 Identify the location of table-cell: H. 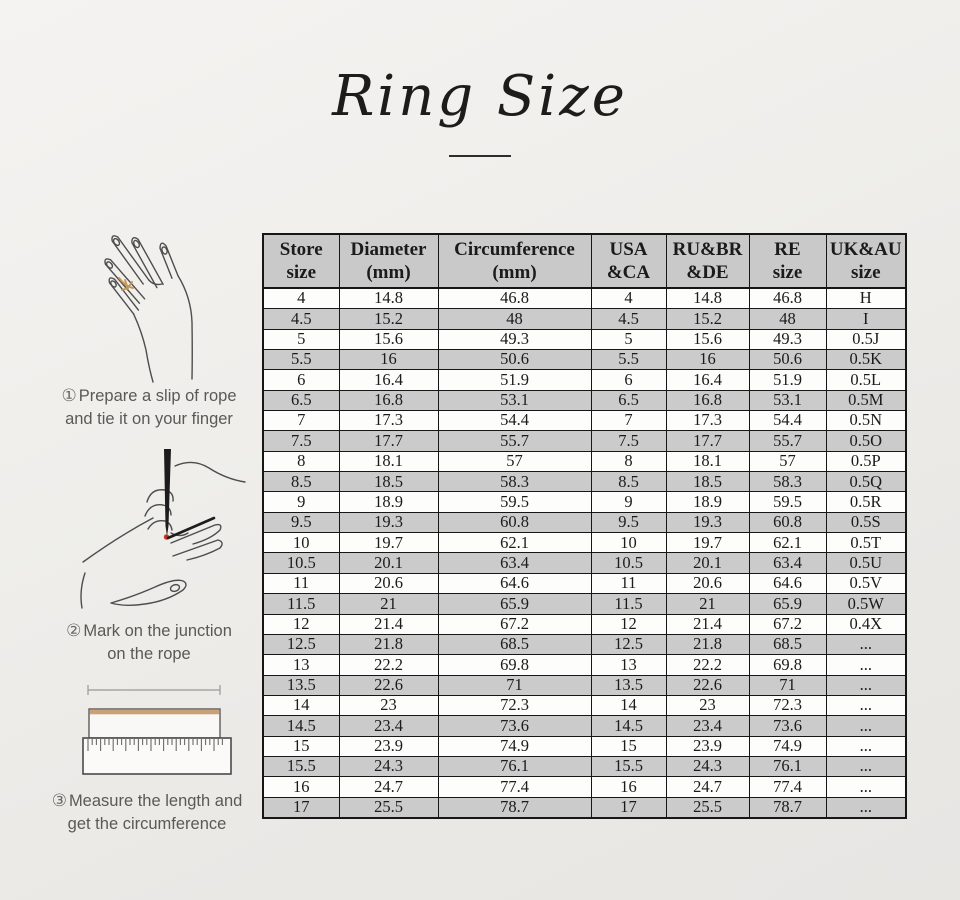
(866, 298).